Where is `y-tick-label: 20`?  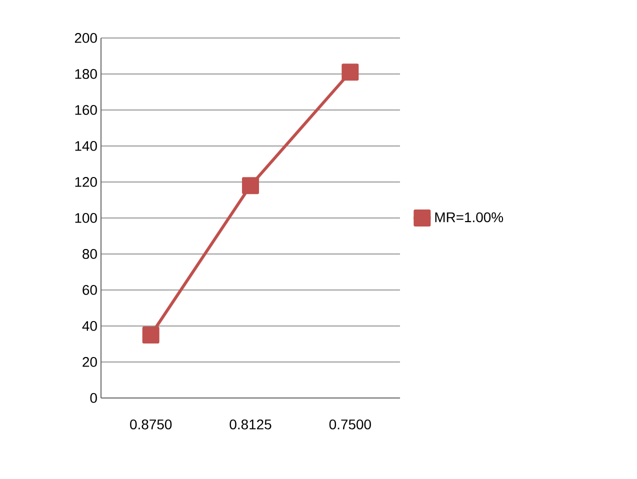
y-tick-label: 20 is located at coordinates (89, 362).